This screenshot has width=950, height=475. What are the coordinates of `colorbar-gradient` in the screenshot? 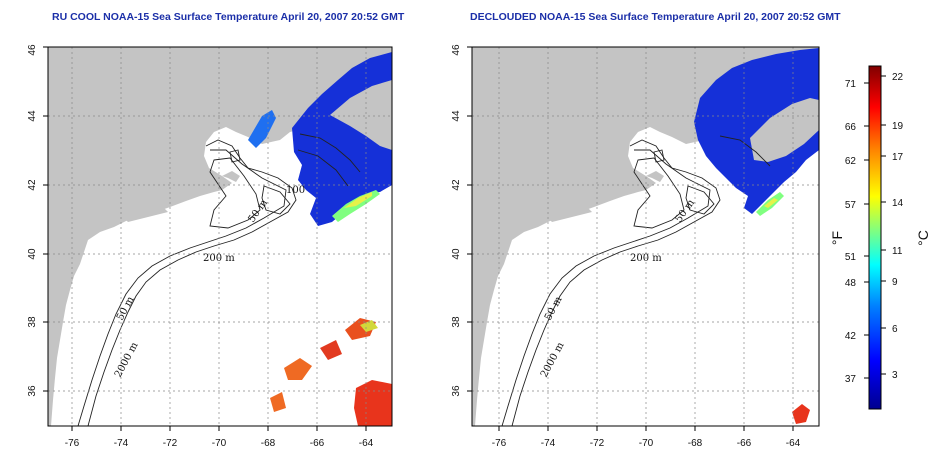 It's located at (875, 237).